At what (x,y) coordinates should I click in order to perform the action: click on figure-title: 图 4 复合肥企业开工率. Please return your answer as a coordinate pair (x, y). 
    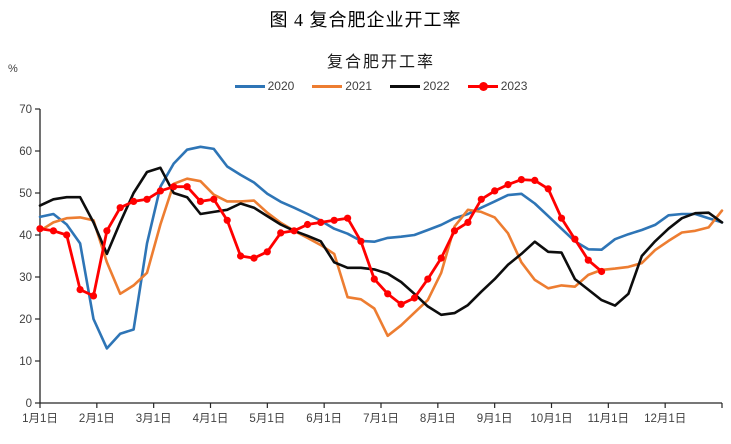
    Looking at the image, I should click on (365, 20).